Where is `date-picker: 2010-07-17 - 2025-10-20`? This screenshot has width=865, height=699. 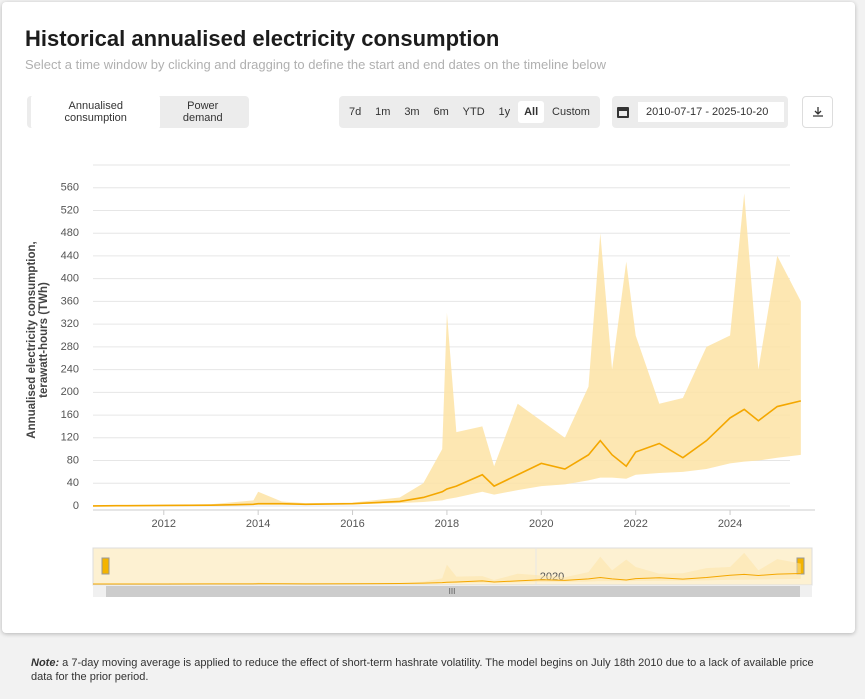
date-picker: 2010-07-17 - 2025-10-20 is located at coordinates (700, 112).